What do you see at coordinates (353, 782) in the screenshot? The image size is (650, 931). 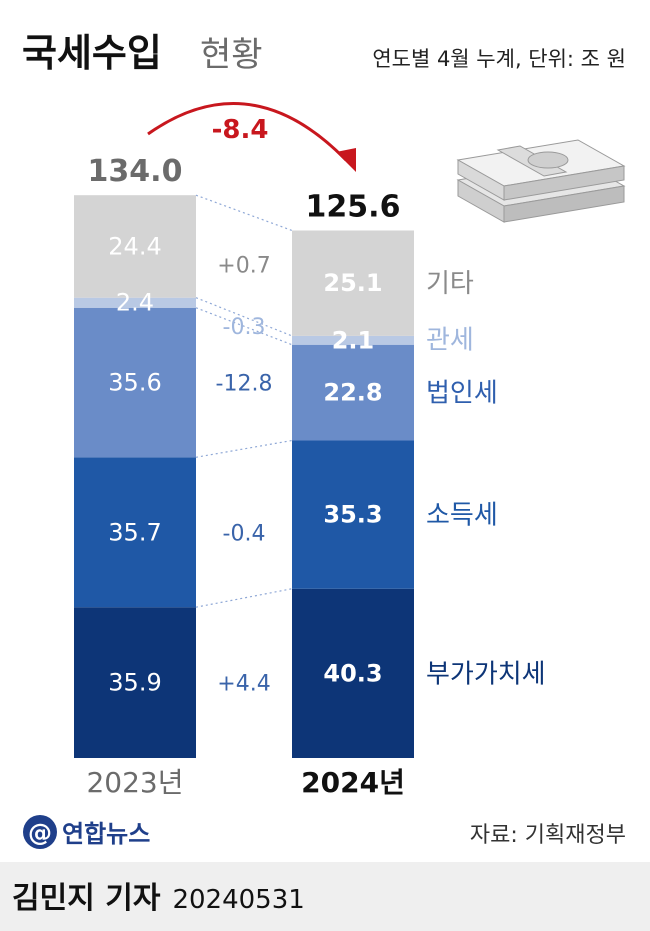 I see `category-label: 2024년` at bounding box center [353, 782].